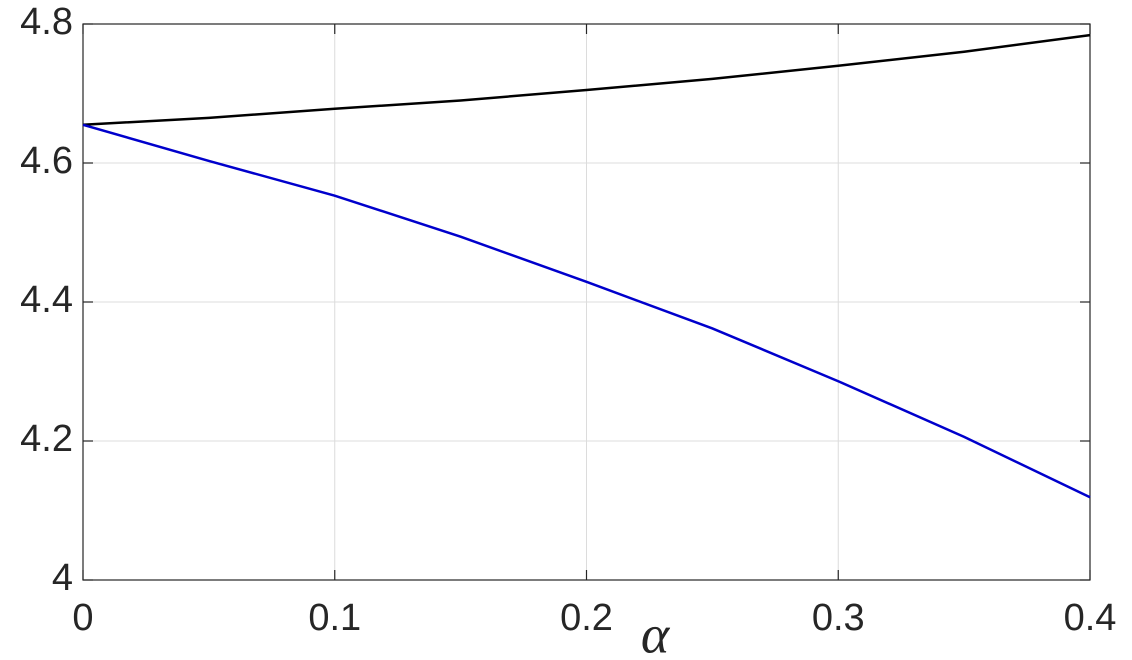  I want to click on y-tick-label: 4.8, so click(46, 22).